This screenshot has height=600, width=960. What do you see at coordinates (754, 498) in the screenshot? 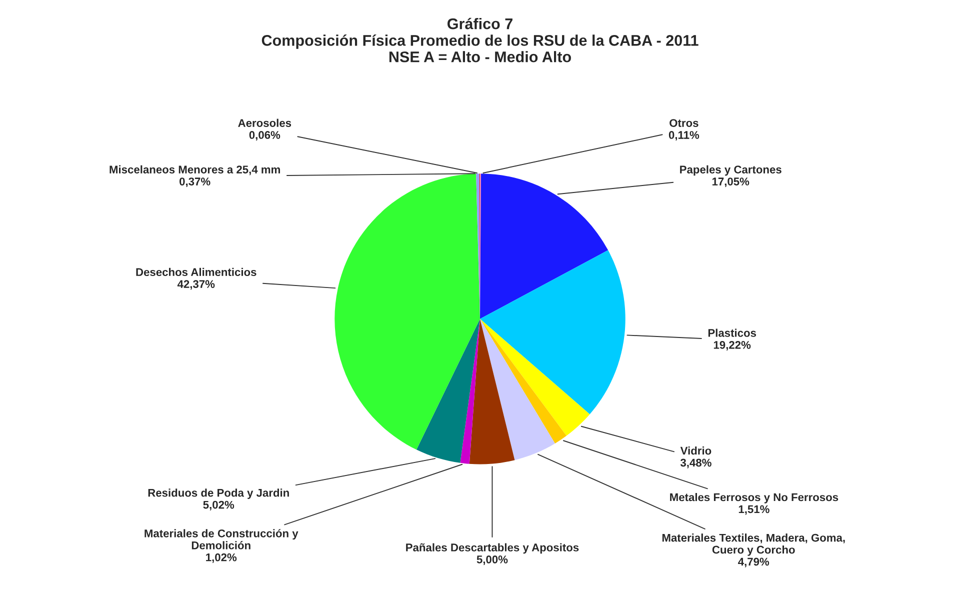
I see `slice-label: Metales Ferrosos y No Ferrosos` at bounding box center [754, 498].